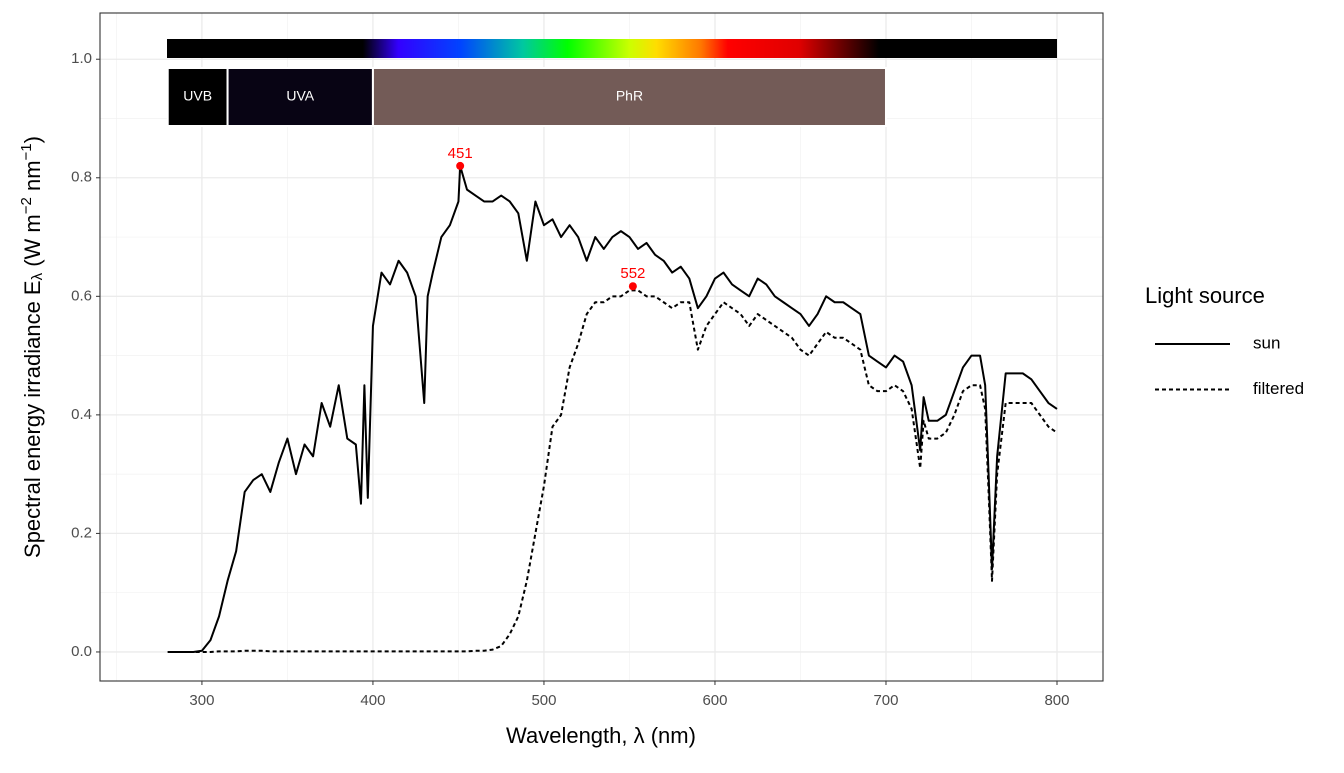 The height and width of the screenshot is (773, 1344). Describe the element at coordinates (81, 58) in the screenshot. I see `y-tick-label: 1.0` at that location.